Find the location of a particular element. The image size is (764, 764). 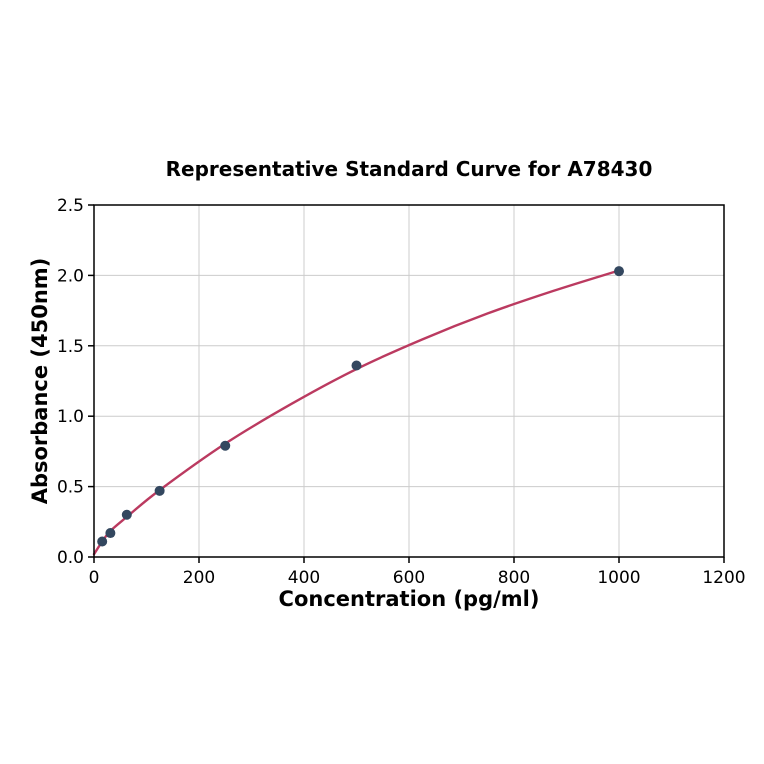

x-axis-label: Concentration (pg/ml) is located at coordinates (409, 599).